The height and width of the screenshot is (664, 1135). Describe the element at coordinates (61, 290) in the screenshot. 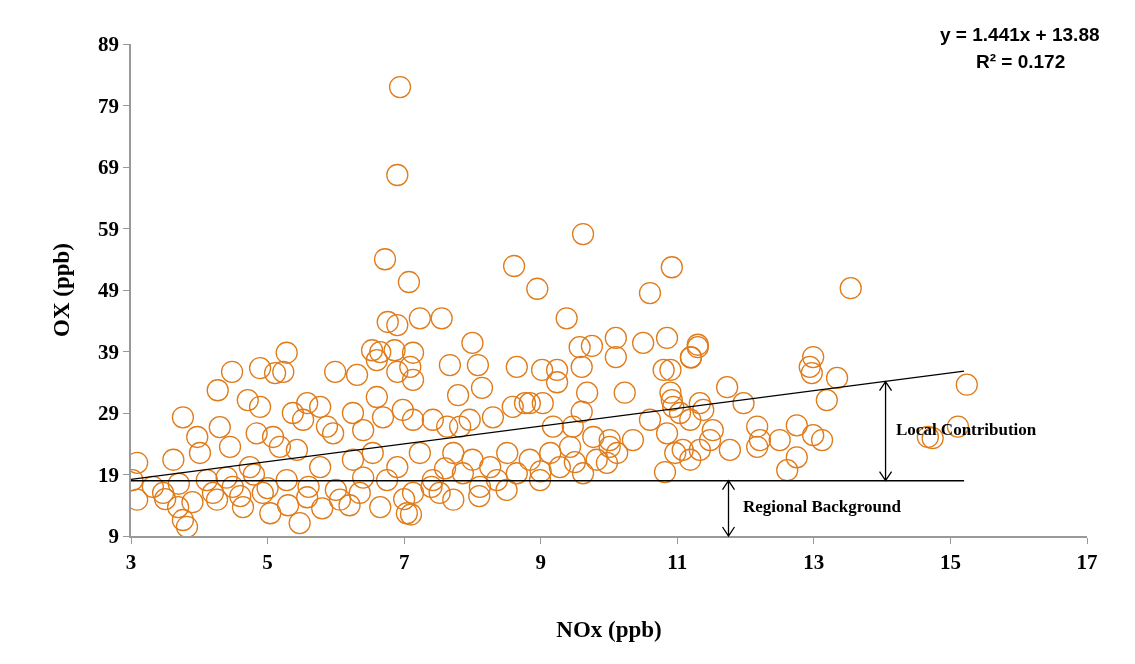

I see `y-axis-title: OX (ppb)` at that location.